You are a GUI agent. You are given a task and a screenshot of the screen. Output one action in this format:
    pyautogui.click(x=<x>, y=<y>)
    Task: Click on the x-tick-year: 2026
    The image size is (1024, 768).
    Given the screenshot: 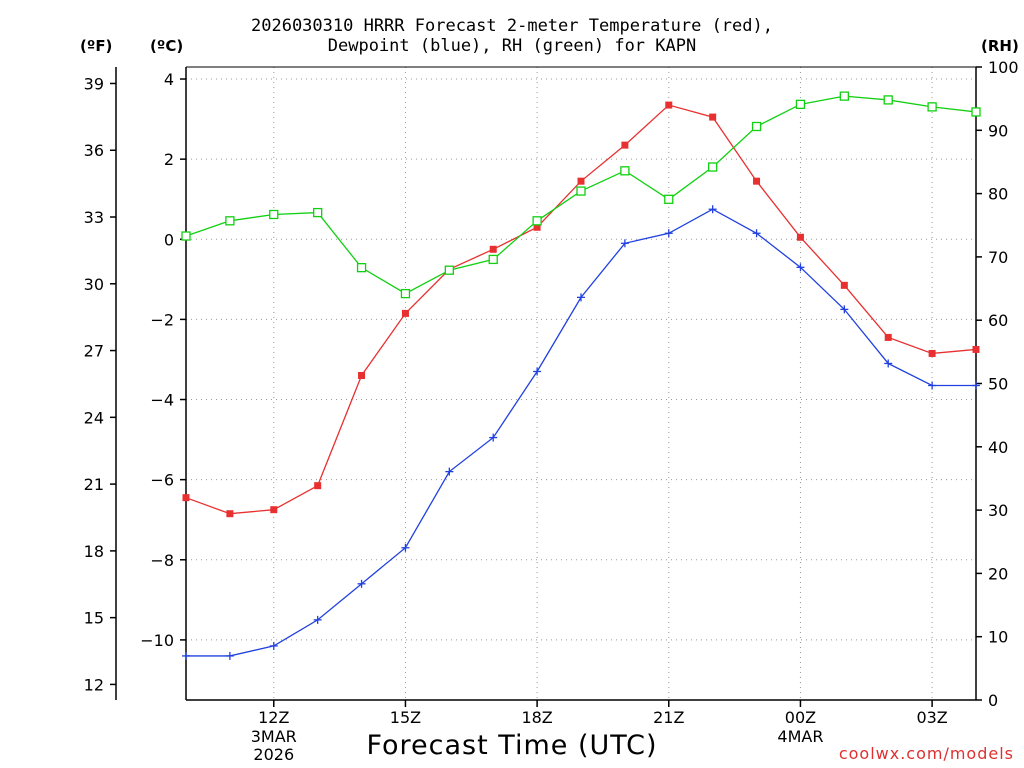 What is the action you would take?
    pyautogui.click(x=273, y=754)
    